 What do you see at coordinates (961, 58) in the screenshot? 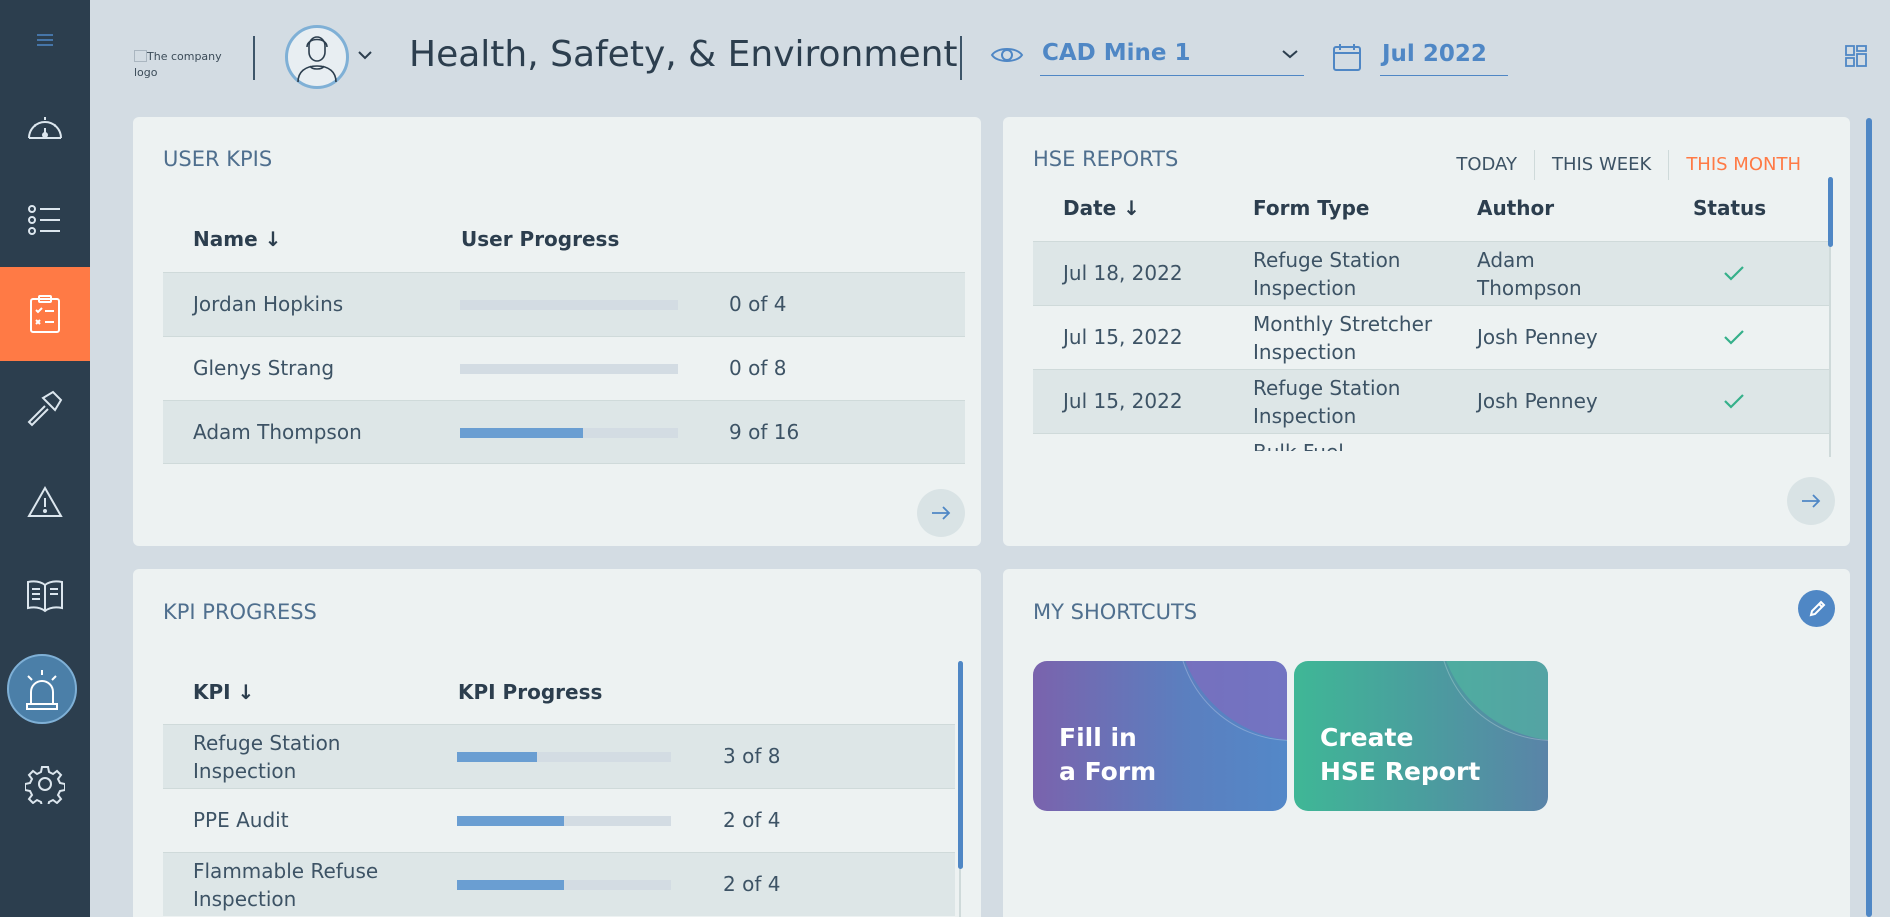
I see `header-divider` at bounding box center [961, 58].